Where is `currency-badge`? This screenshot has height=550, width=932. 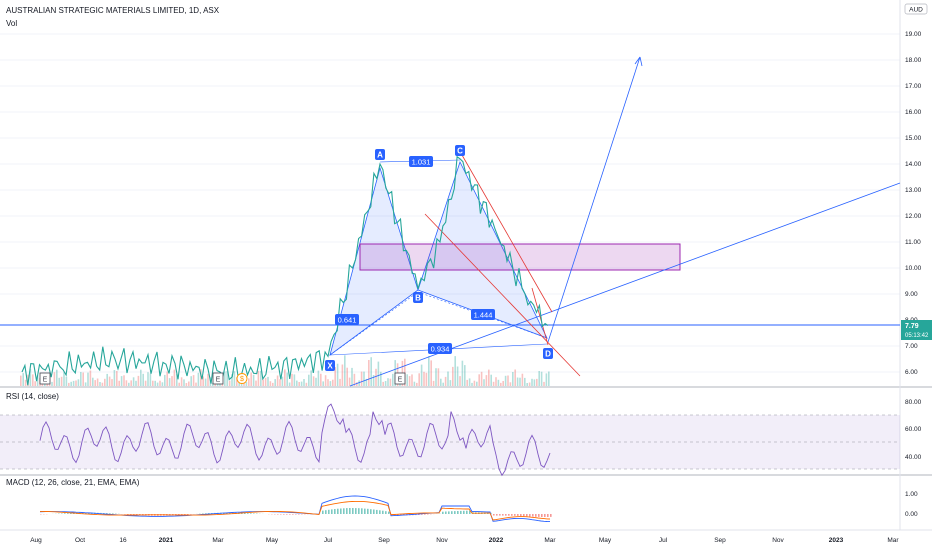
currency-badge is located at coordinates (916, 9).